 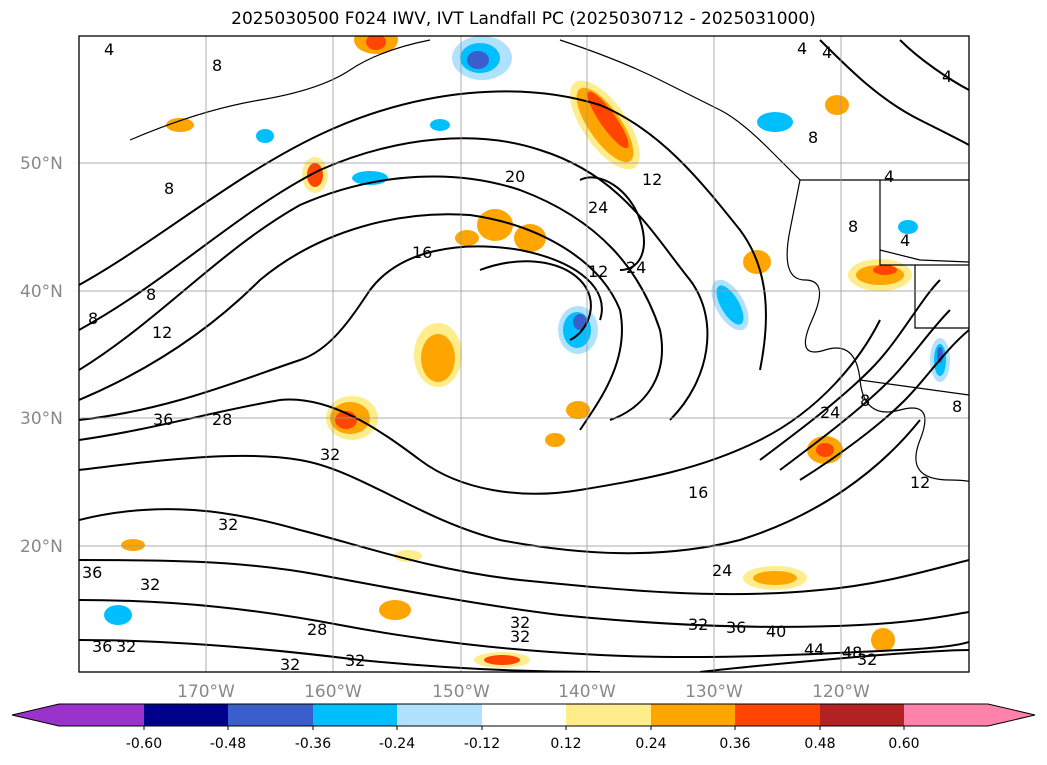 What do you see at coordinates (397, 744) in the screenshot?
I see `colorbar-tick-label: -0.24` at bounding box center [397, 744].